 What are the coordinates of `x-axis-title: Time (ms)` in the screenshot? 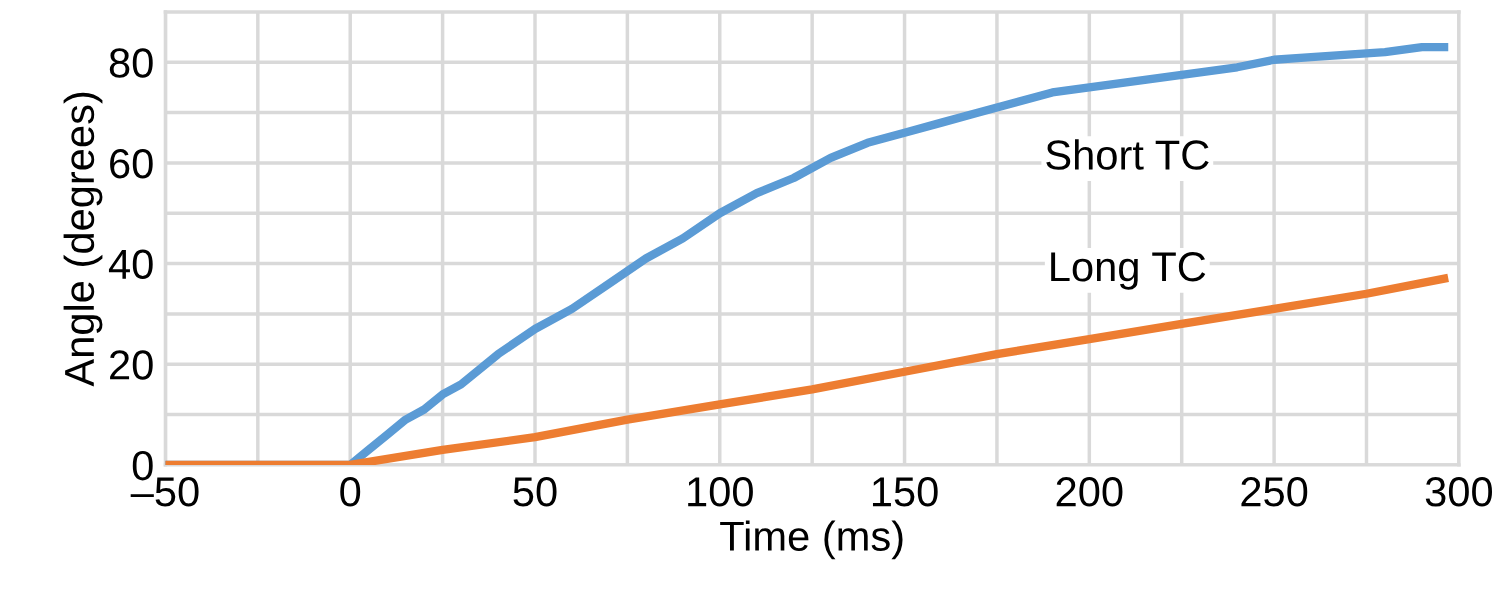 It's located at (811, 540).